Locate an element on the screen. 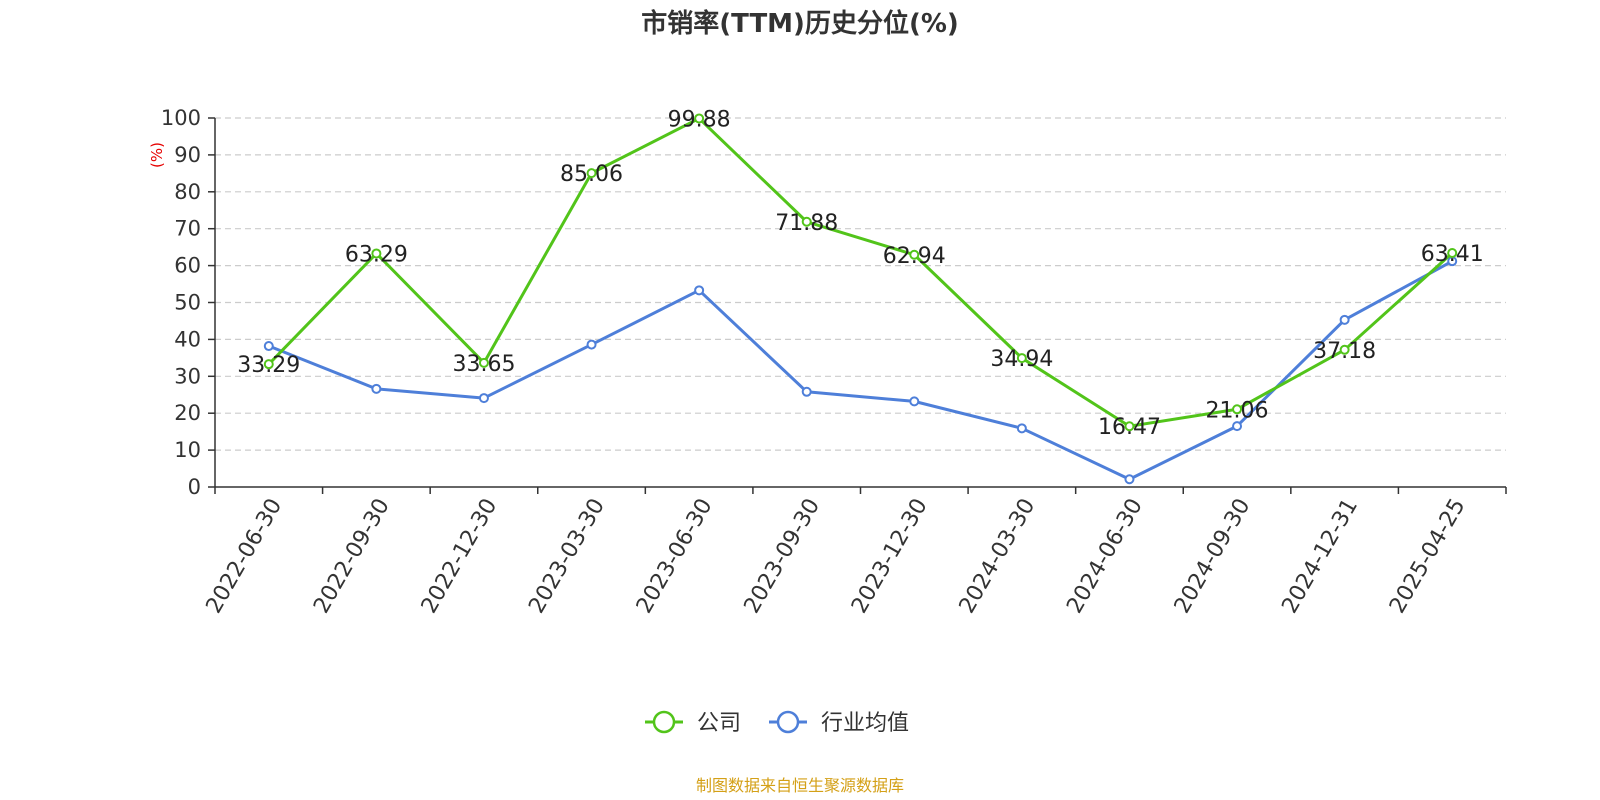 The width and height of the screenshot is (1600, 800). chart-title: 市销率(TTM)历史分位(%) is located at coordinates (800, 23).